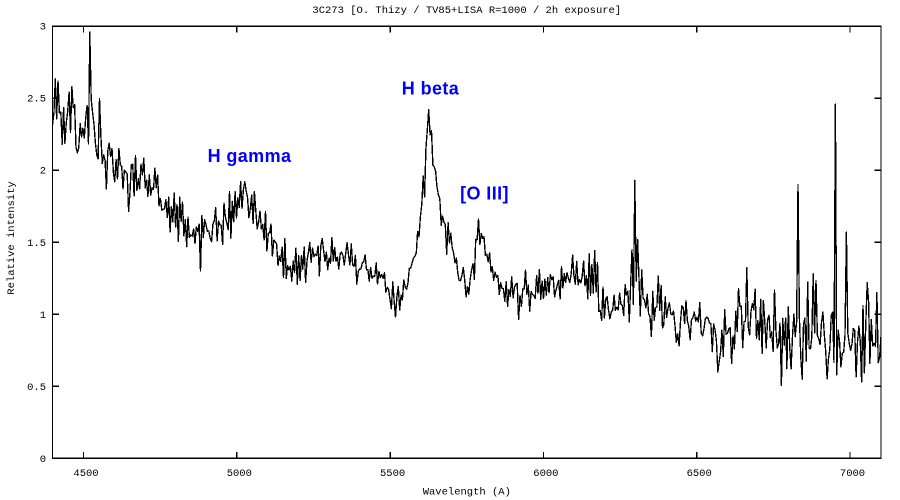 This screenshot has width=900, height=500. What do you see at coordinates (431, 89) in the screenshot?
I see `svg-text: H beta` at bounding box center [431, 89].